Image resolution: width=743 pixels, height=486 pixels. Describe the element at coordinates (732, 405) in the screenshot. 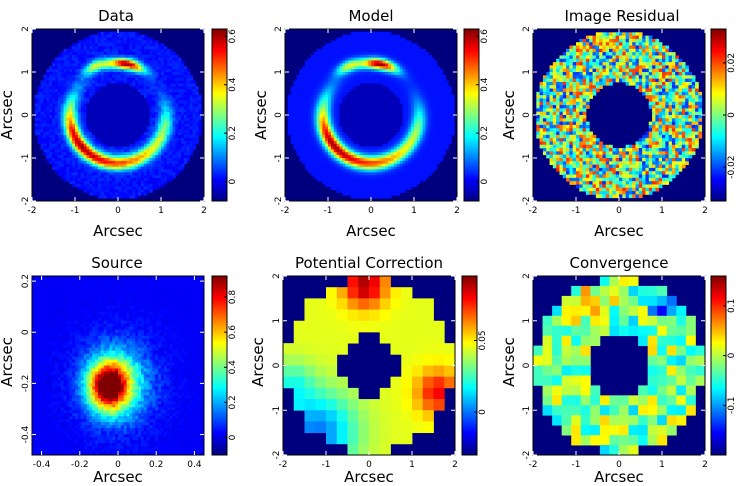

I see `colorbar-tick-label: -0.1` at that location.